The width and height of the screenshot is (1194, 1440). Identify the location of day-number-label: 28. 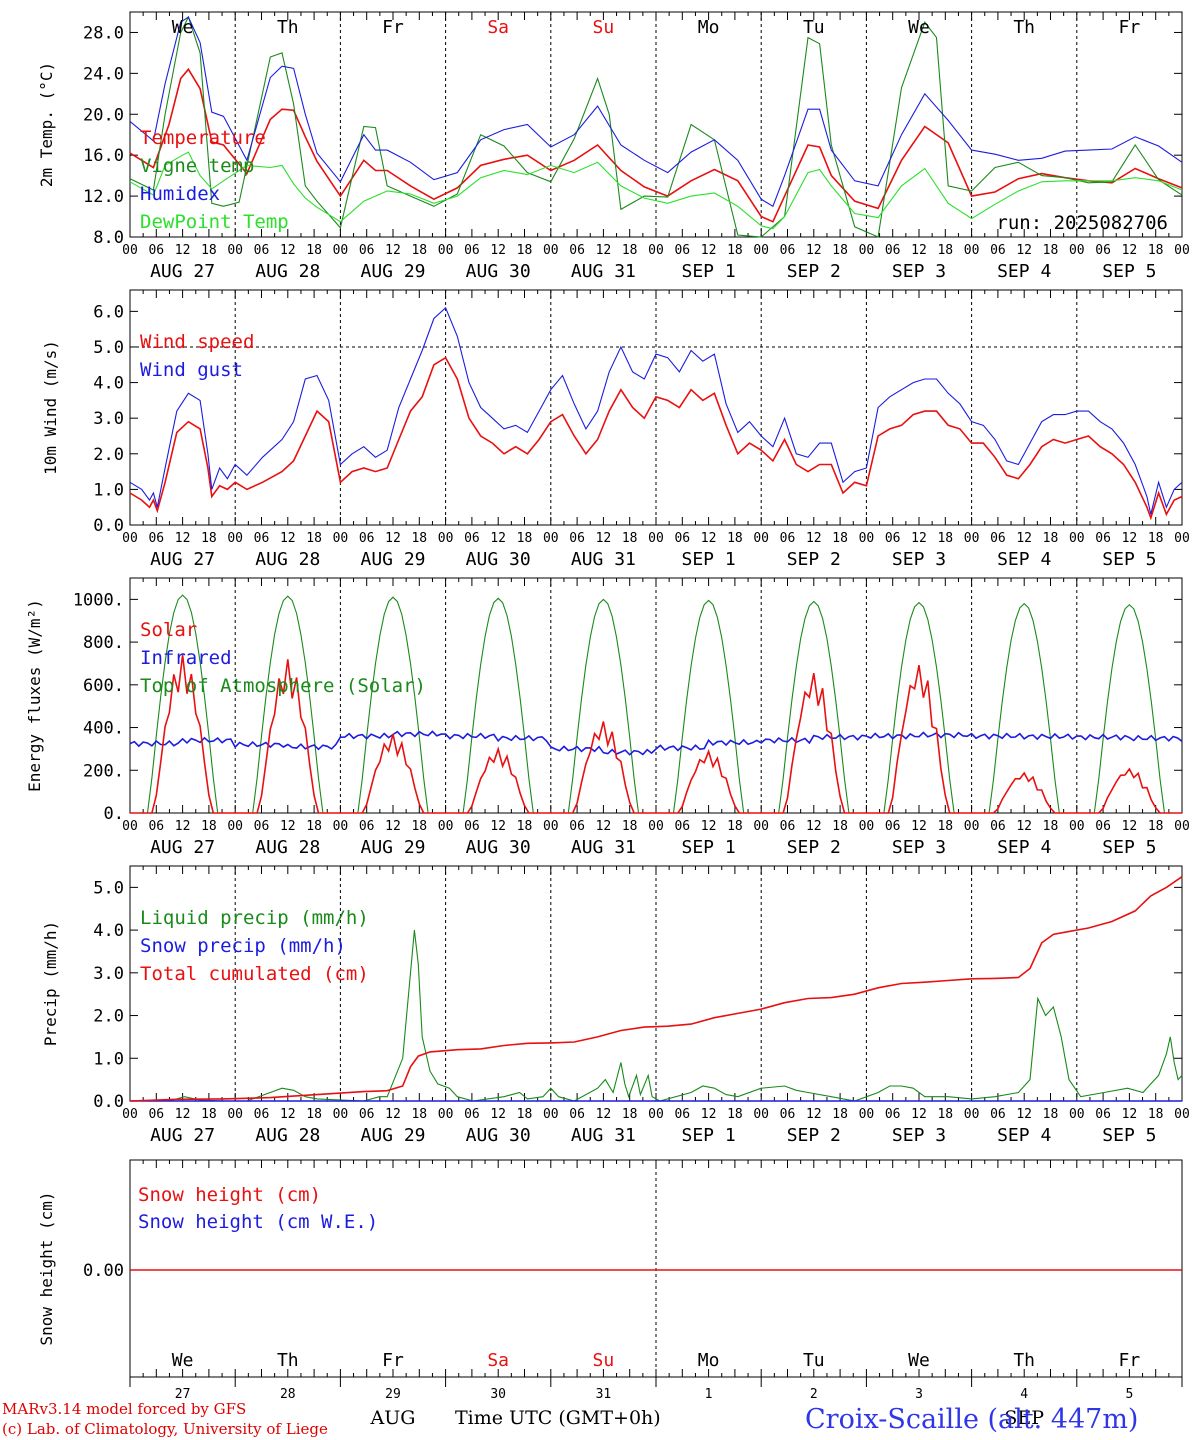
(288, 1394).